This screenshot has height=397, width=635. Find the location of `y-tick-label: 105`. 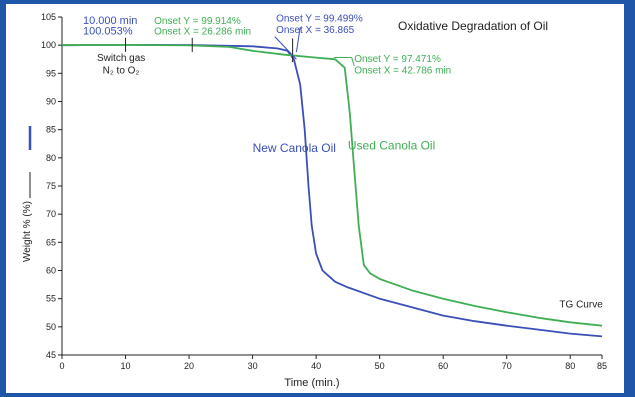

y-tick-label: 105 is located at coordinates (48, 17).